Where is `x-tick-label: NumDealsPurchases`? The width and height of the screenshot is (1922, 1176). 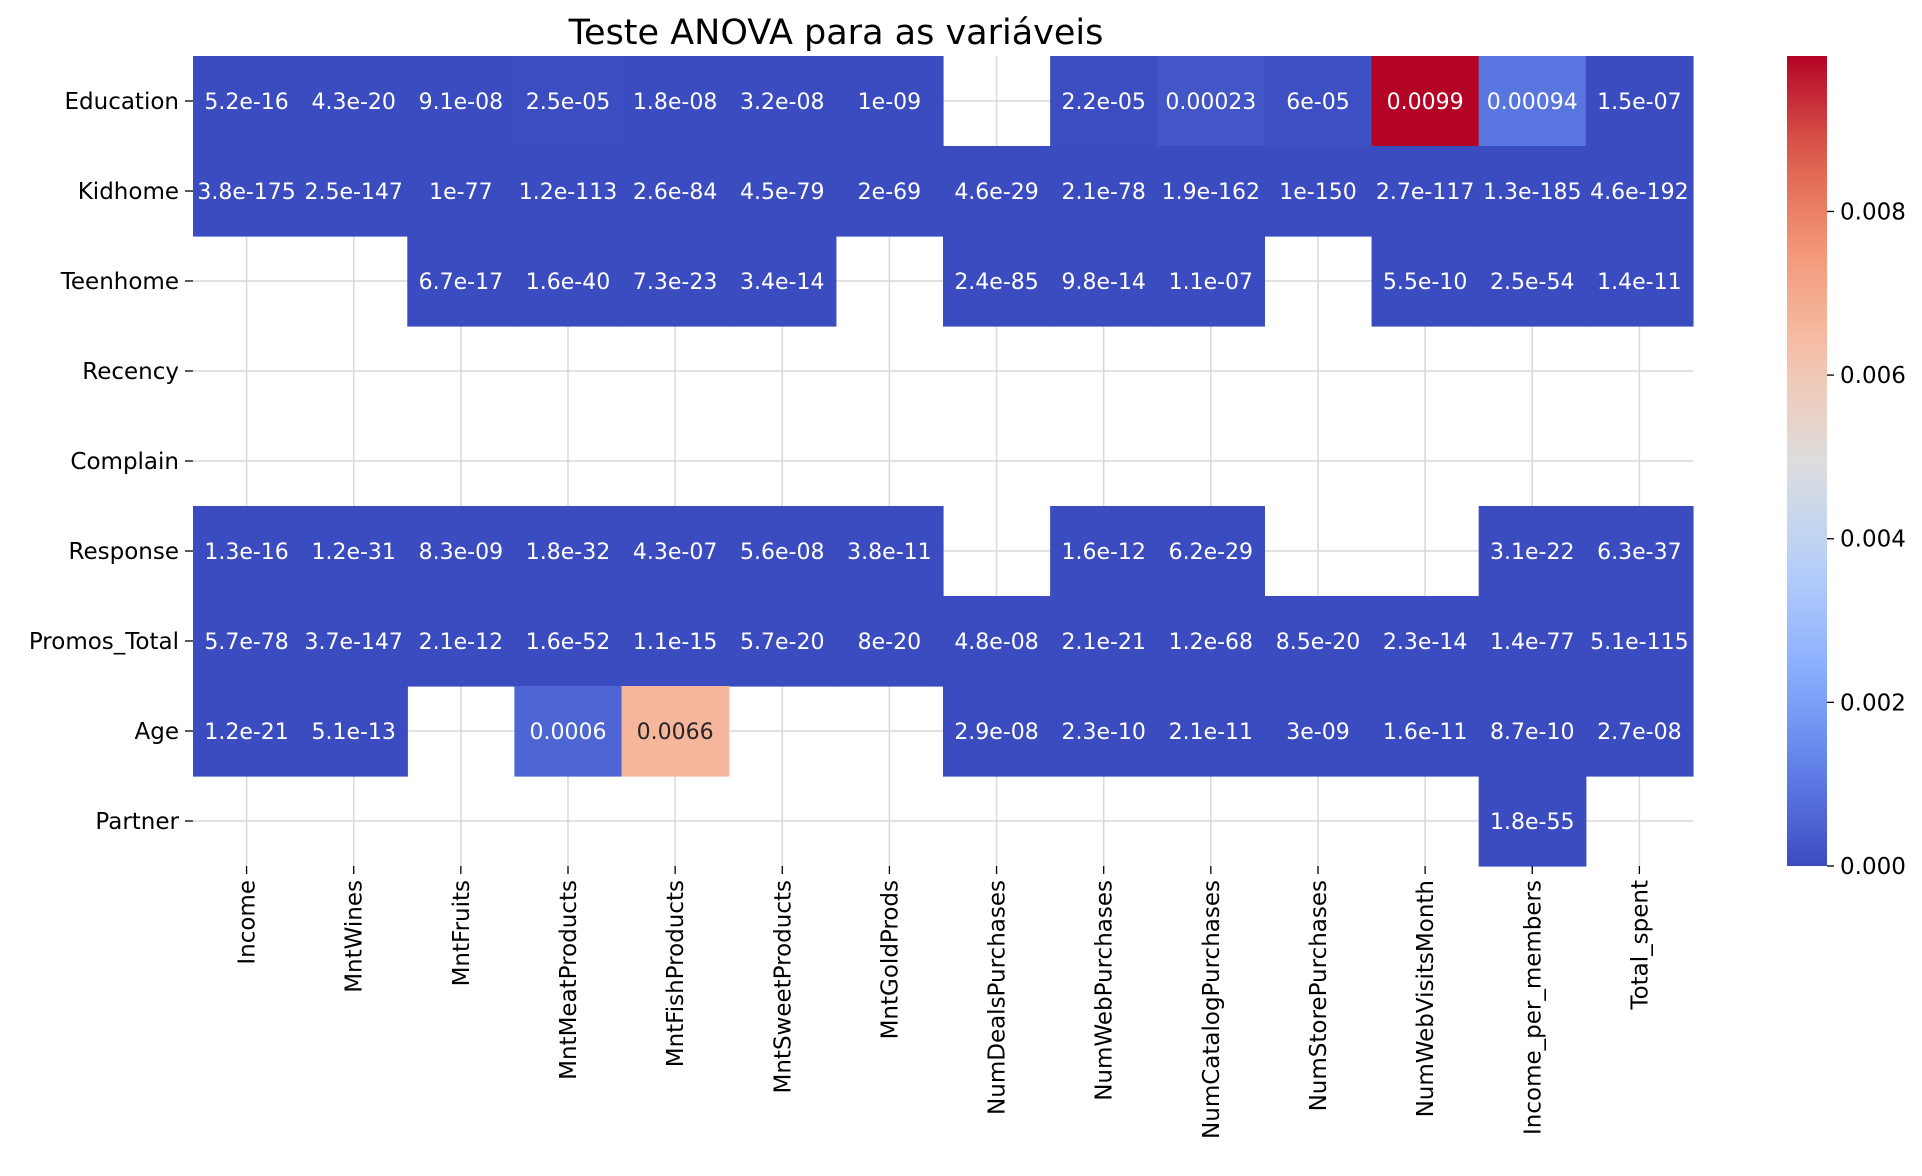
x-tick-label: NumDealsPurchases is located at coordinates (998, 997).